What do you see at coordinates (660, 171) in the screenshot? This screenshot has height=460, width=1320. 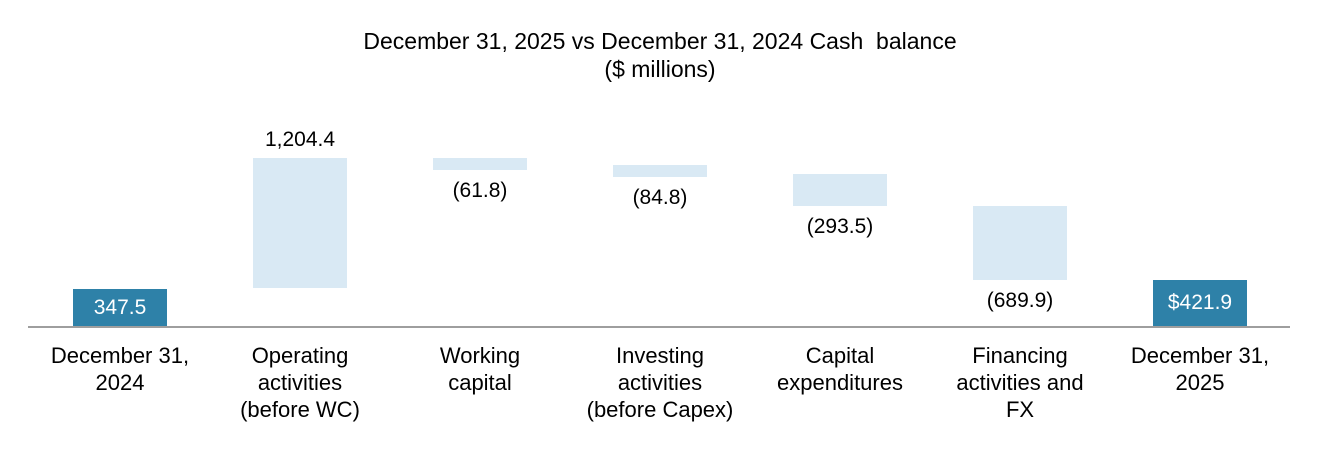 I see `bar-investing-activities-before-capex` at bounding box center [660, 171].